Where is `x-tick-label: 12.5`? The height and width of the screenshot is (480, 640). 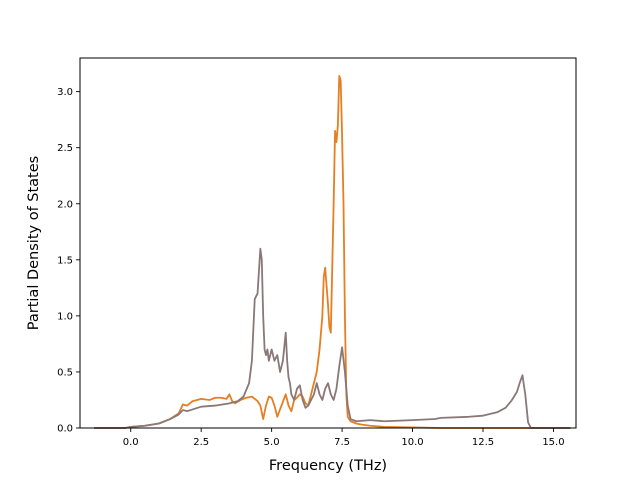 x-tick-label: 12.5 is located at coordinates (483, 442).